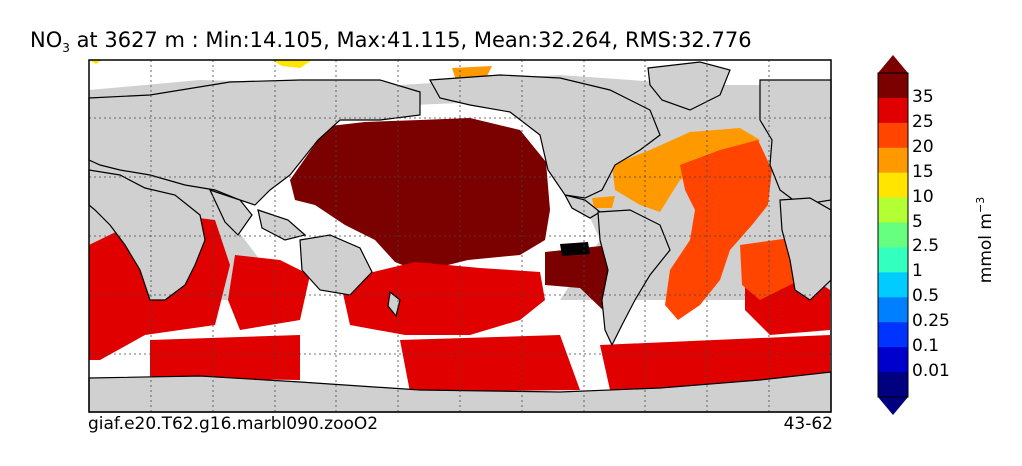  Describe the element at coordinates (926, 246) in the screenshot. I see `colorbar-tick-label: 2.5` at that location.